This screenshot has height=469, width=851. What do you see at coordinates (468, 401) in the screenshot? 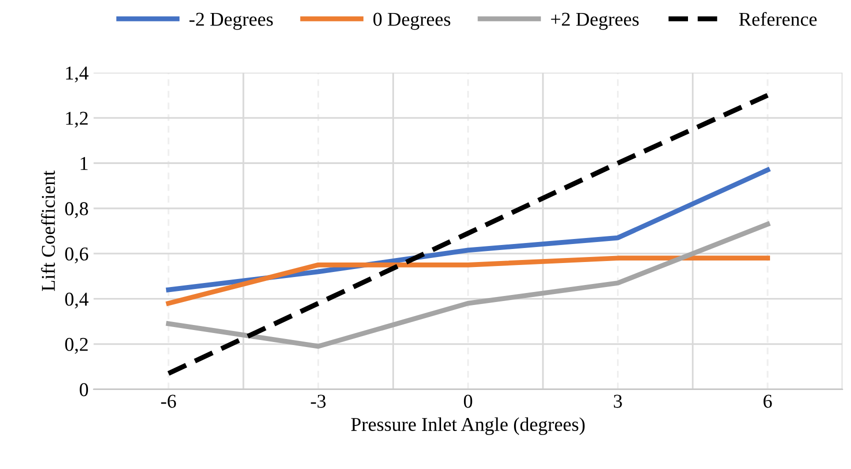
I see `x-tick-label: 0` at bounding box center [468, 401].